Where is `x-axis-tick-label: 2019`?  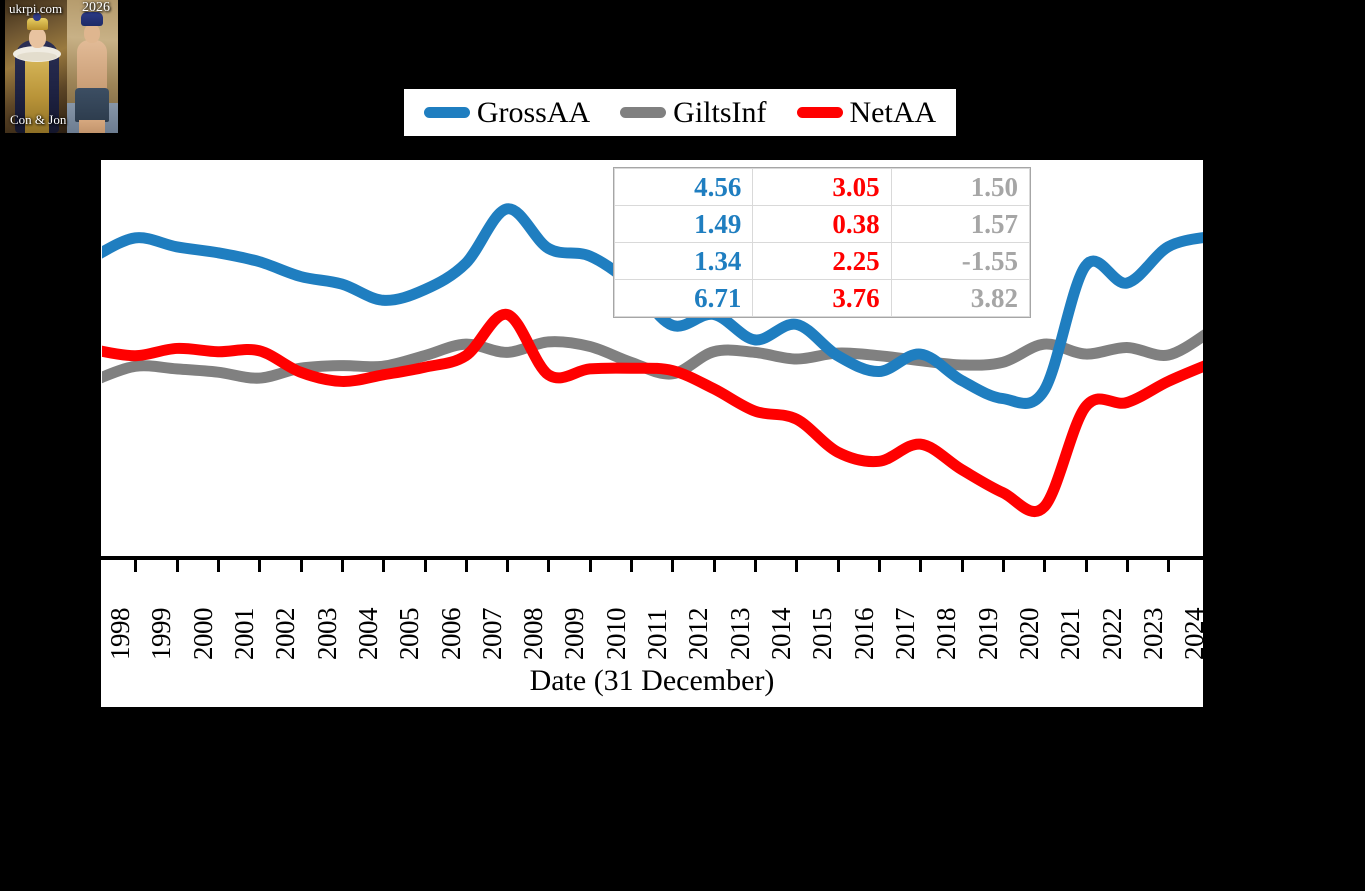 x-axis-tick-label: 2019 is located at coordinates (987, 634).